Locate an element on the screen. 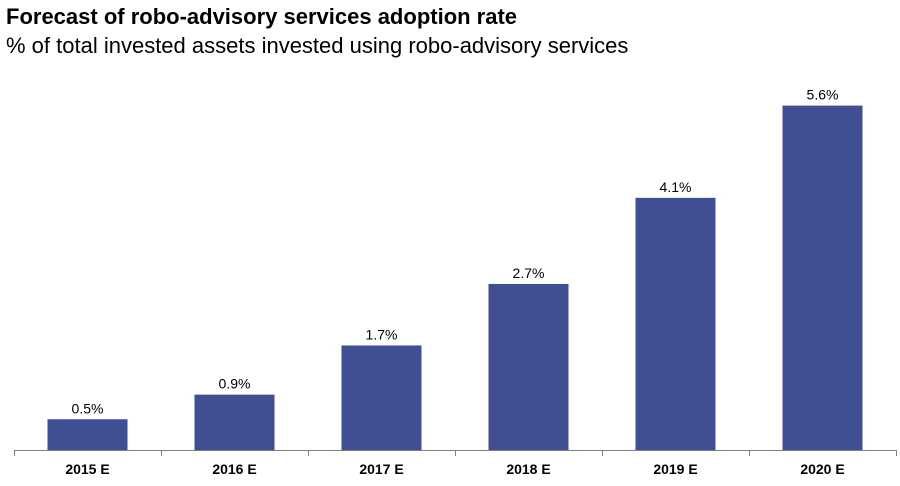 The width and height of the screenshot is (900, 486). data-label: 4.1% is located at coordinates (676, 187).